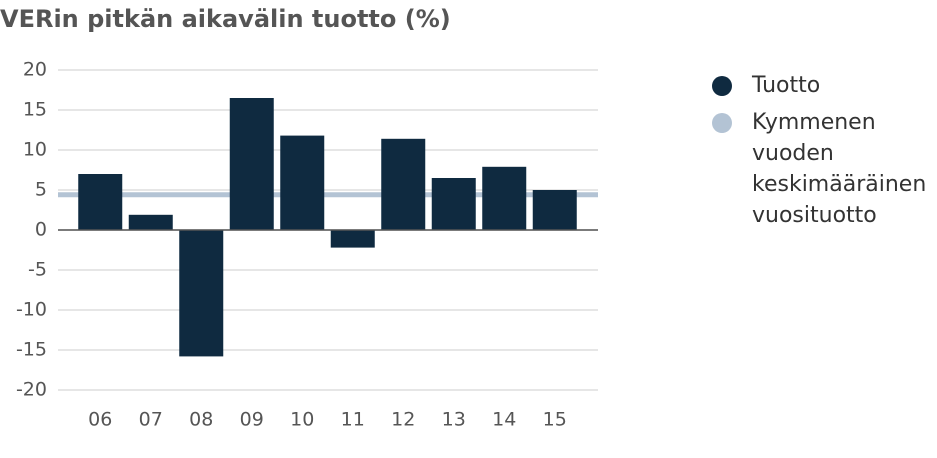  What do you see at coordinates (37, 270) in the screenshot?
I see `y-tick-label: -5` at bounding box center [37, 270].